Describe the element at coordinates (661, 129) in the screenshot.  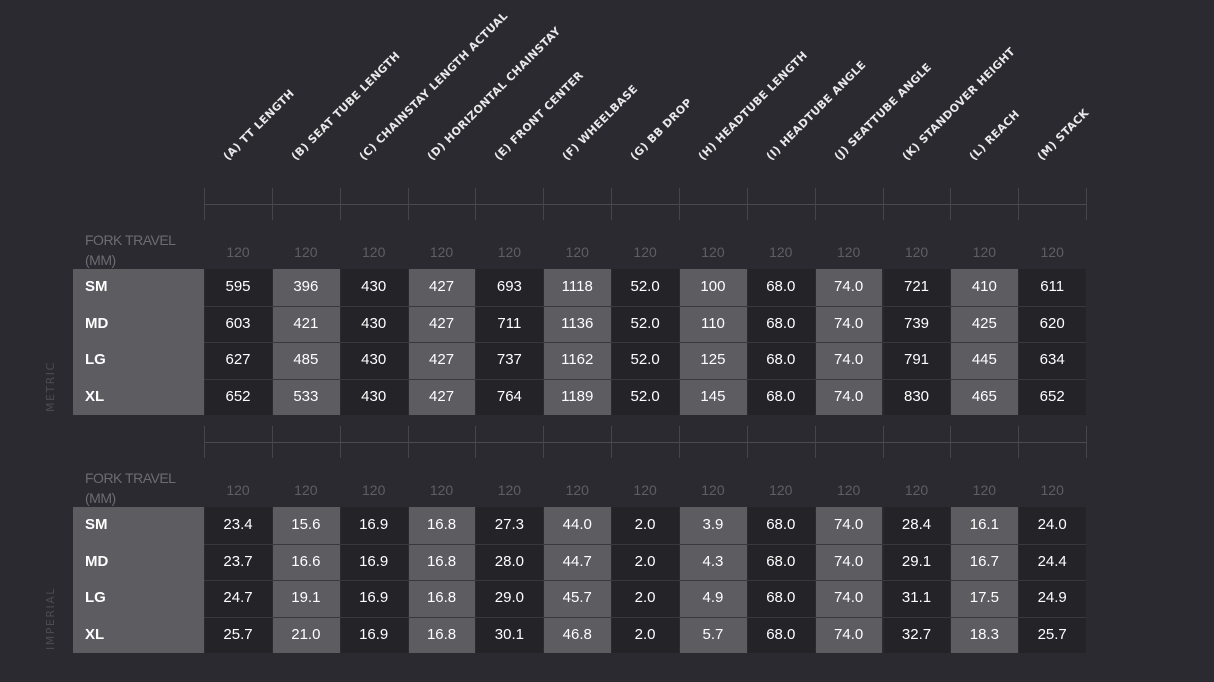
I see `column-header: (G) BB DROP` at that location.